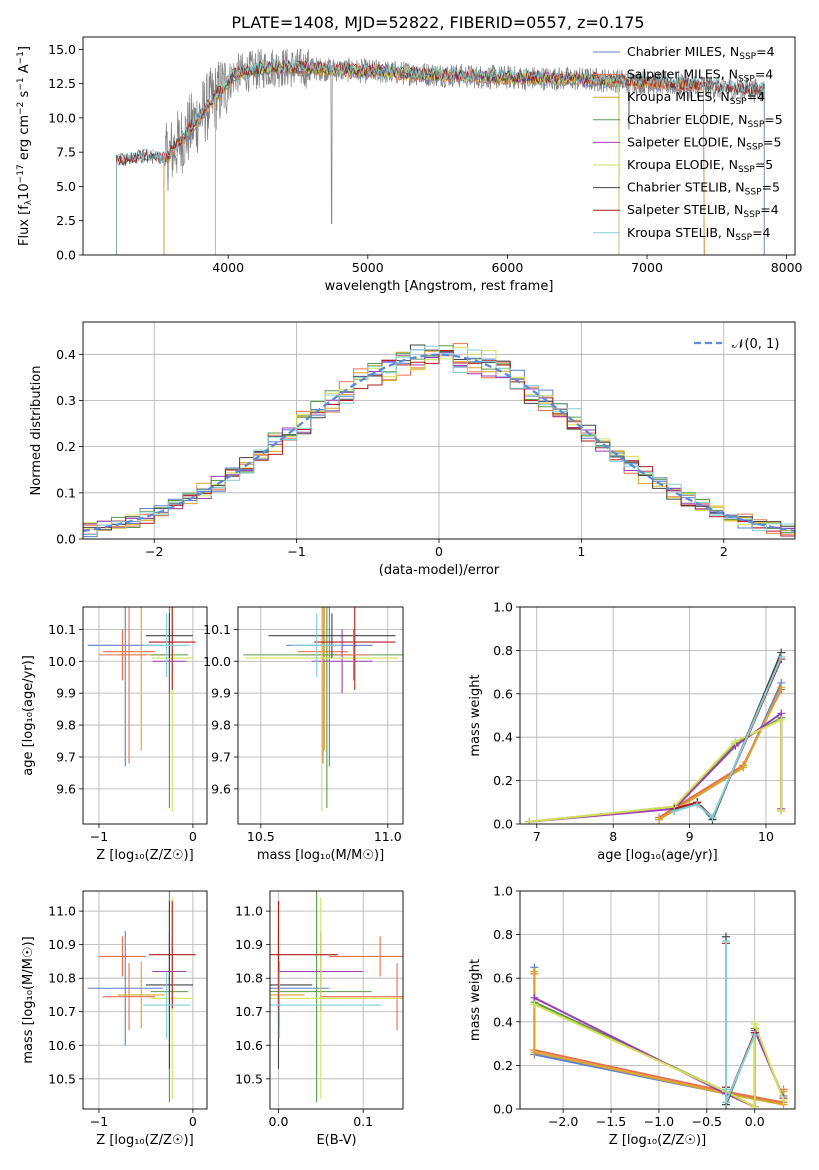 The width and height of the screenshot is (819, 1170). I want to click on weight-vs-age-ytick-label: 0.0, so click(503, 824).